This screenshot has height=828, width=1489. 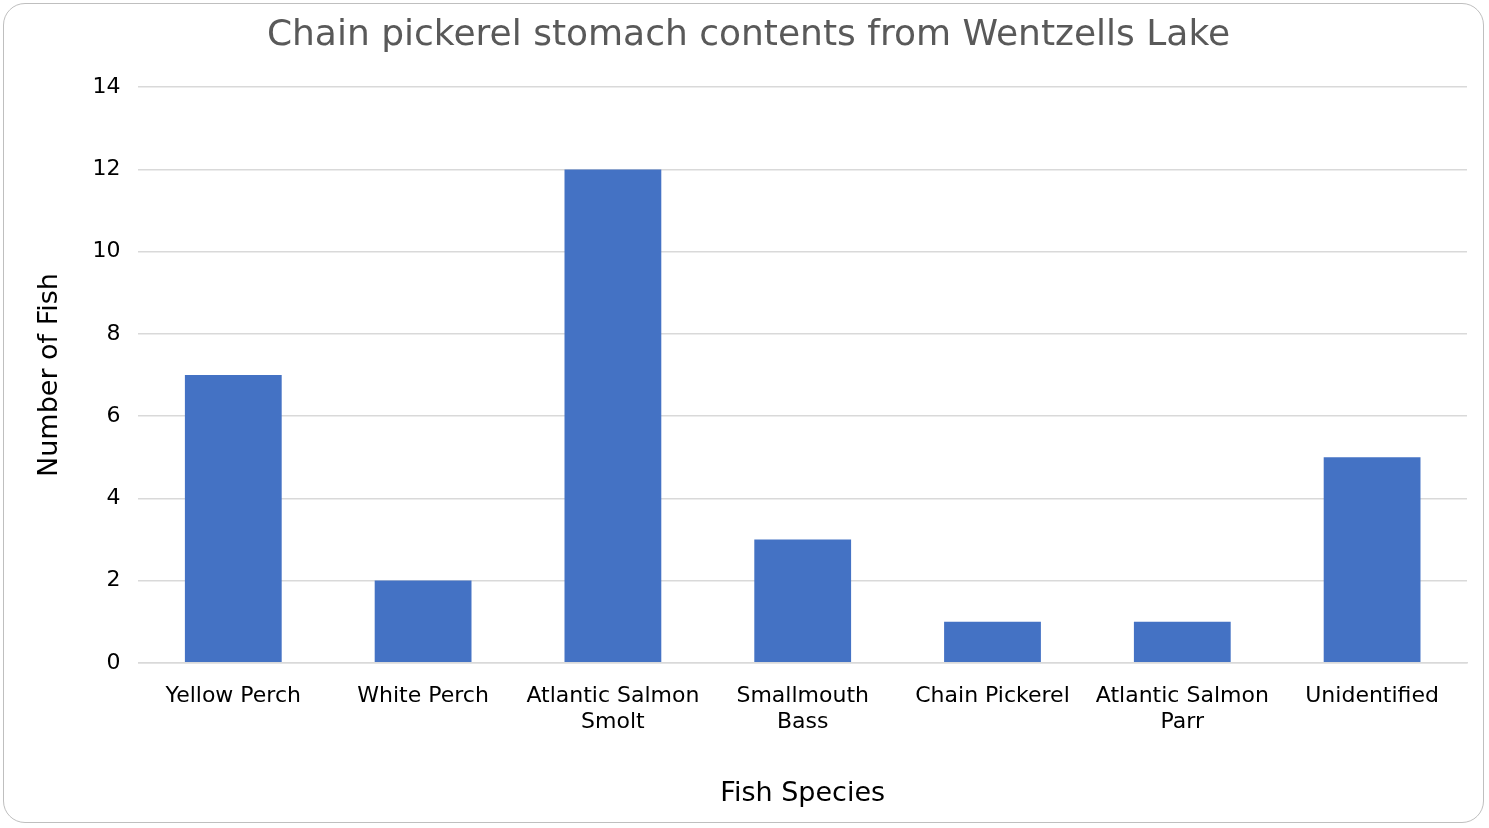 I want to click on x-tick-label: Chain Pickerel, so click(x=992, y=694).